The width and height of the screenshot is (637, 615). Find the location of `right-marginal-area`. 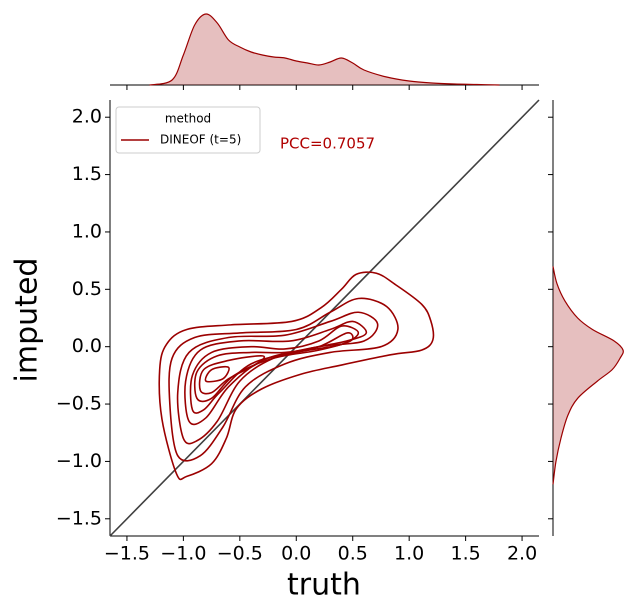

right-marginal-area is located at coordinates (588, 375).